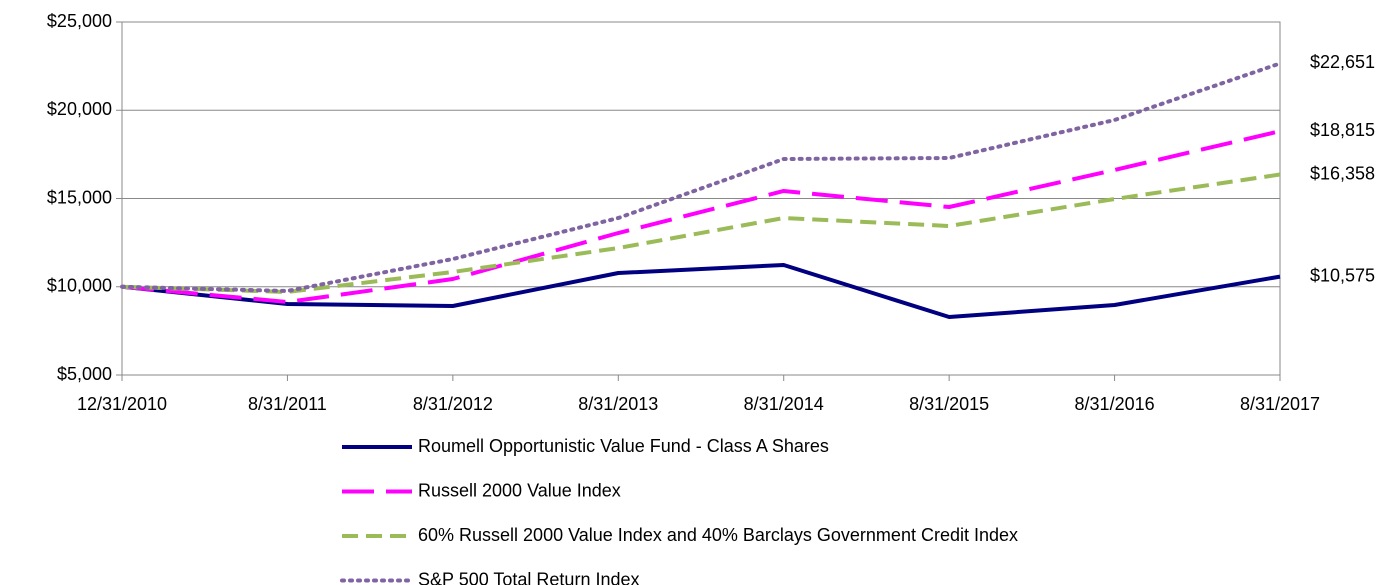  What do you see at coordinates (528, 577) in the screenshot?
I see `legend-label: S&P 500 Total Return Index` at bounding box center [528, 577].